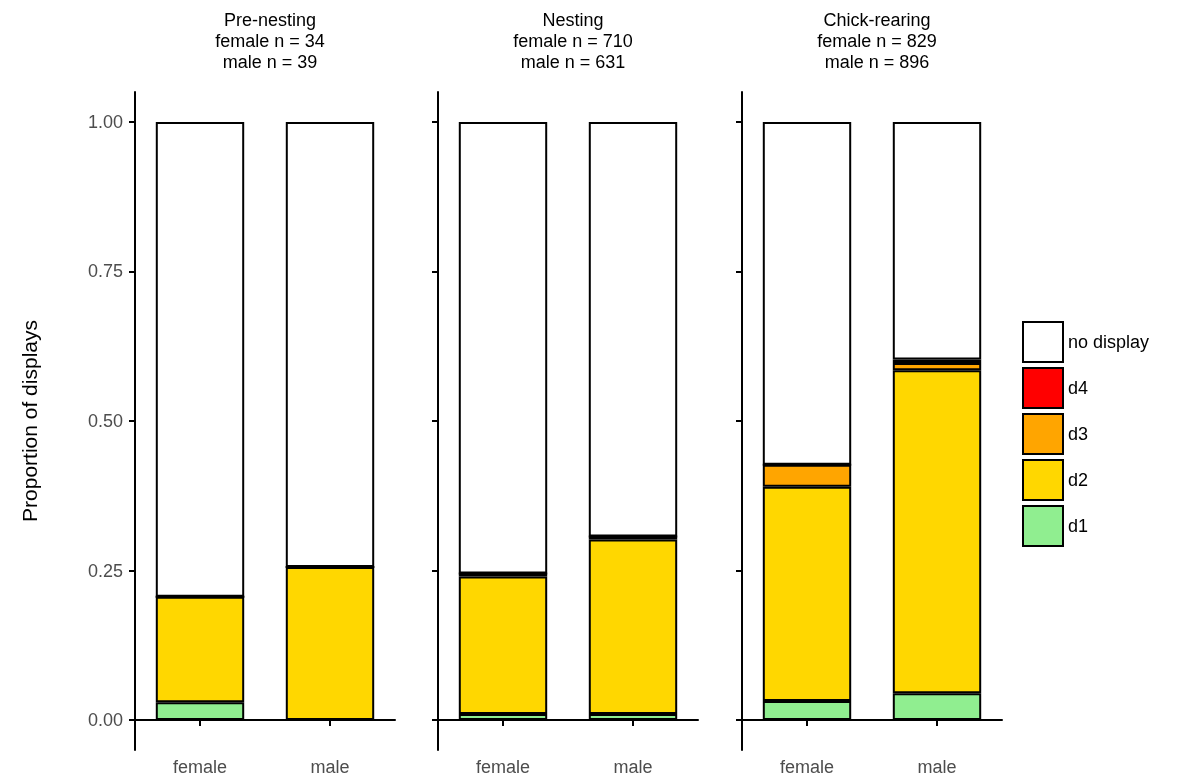  I want to click on legend-label: d3, so click(1078, 434).